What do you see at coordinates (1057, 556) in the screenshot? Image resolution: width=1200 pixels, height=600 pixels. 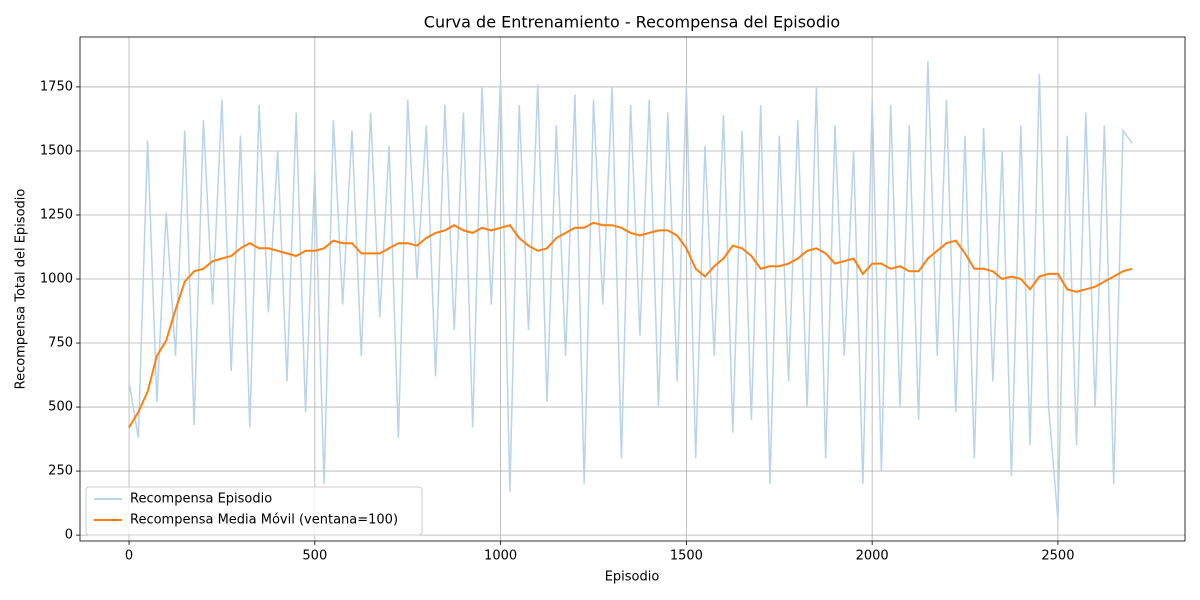 I see `x-tick-label: 2500` at bounding box center [1057, 556].